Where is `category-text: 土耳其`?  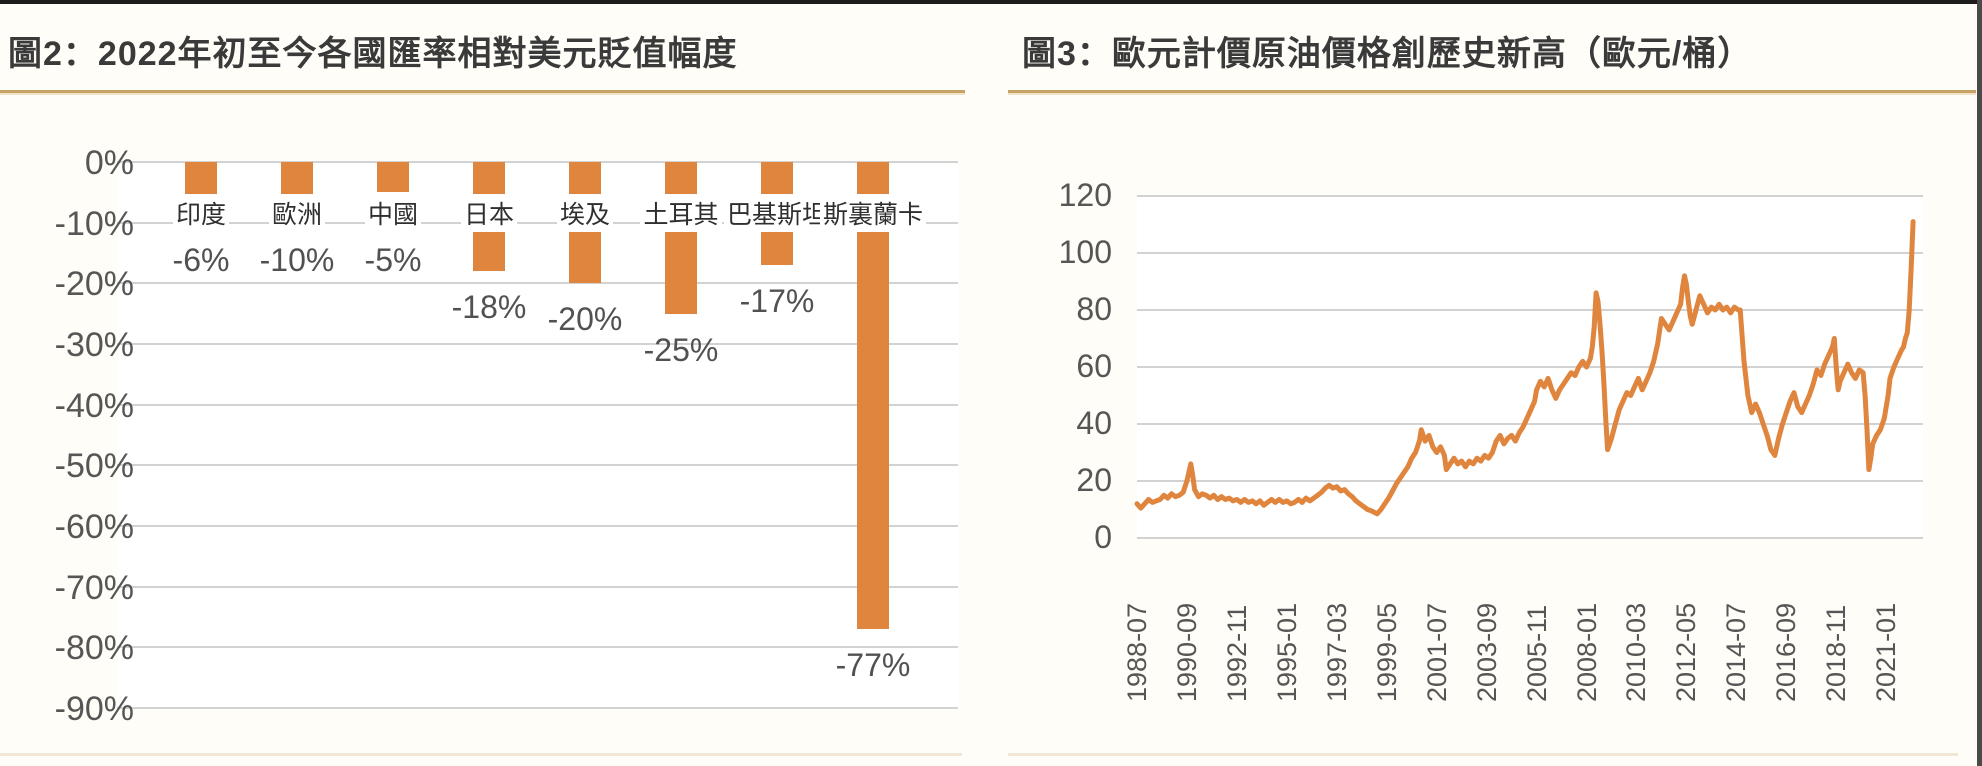
category-text: 土耳其 is located at coordinates (681, 213).